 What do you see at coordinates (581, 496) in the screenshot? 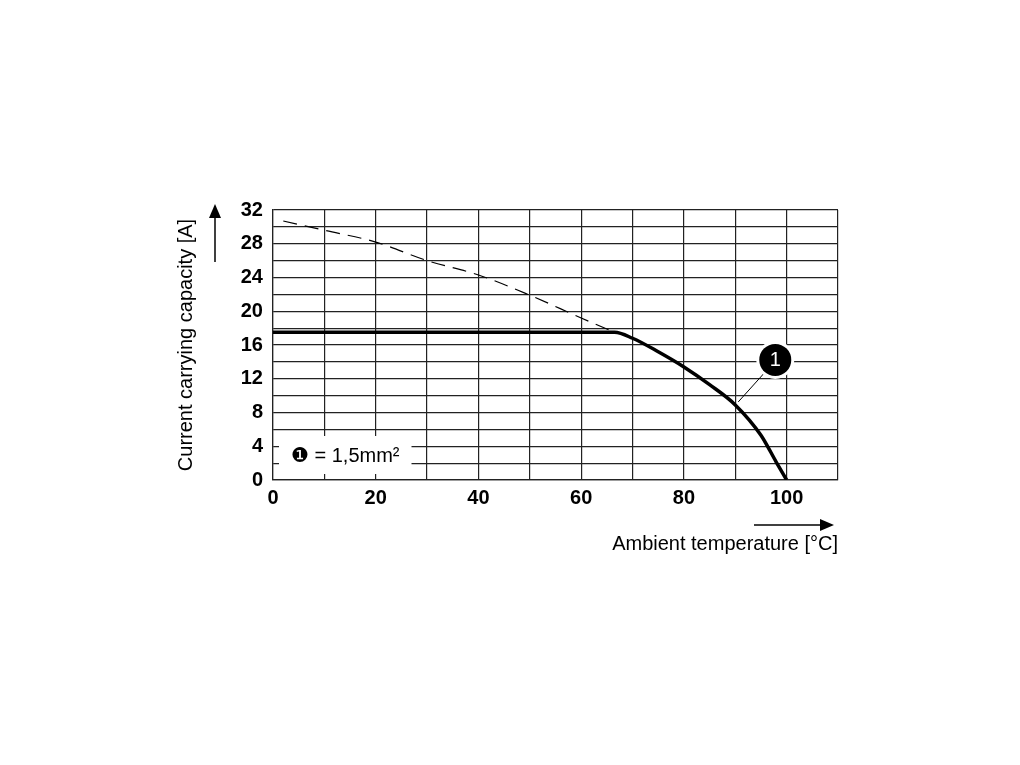
I see `x-tick-label: 60` at bounding box center [581, 496].